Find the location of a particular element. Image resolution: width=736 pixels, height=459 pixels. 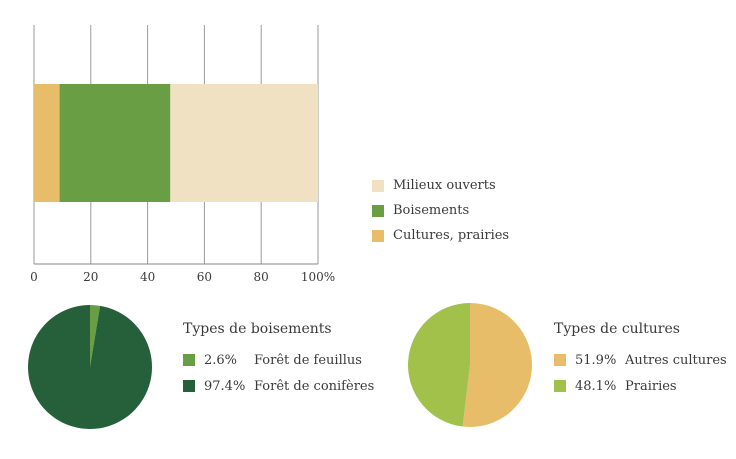

legend-label: Boisements is located at coordinates (431, 210).